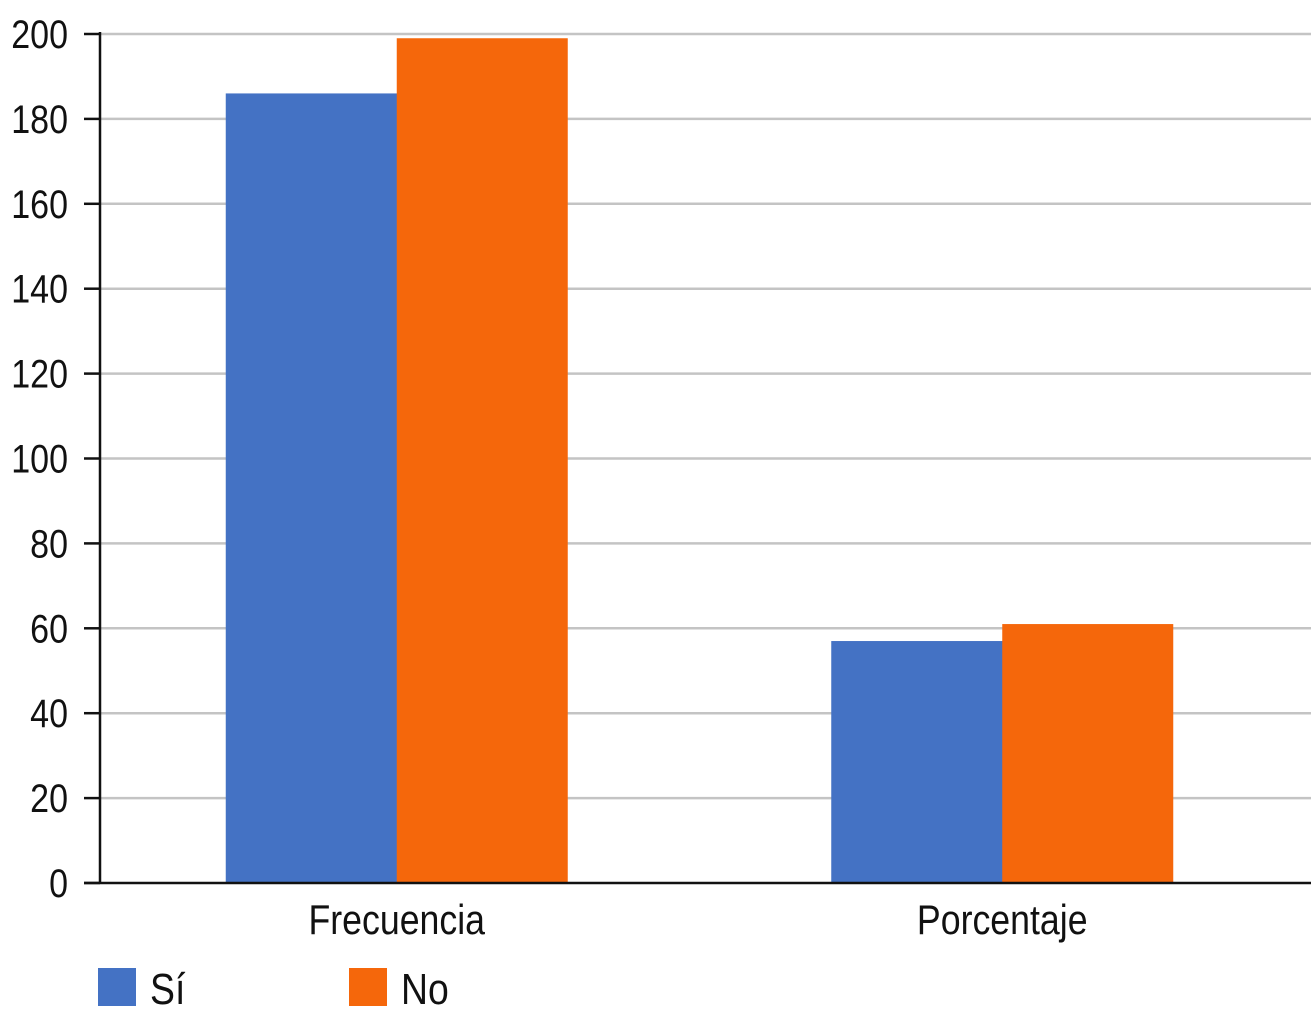 The width and height of the screenshot is (1311, 1029). I want to click on y-tick-label: 180, so click(39, 118).